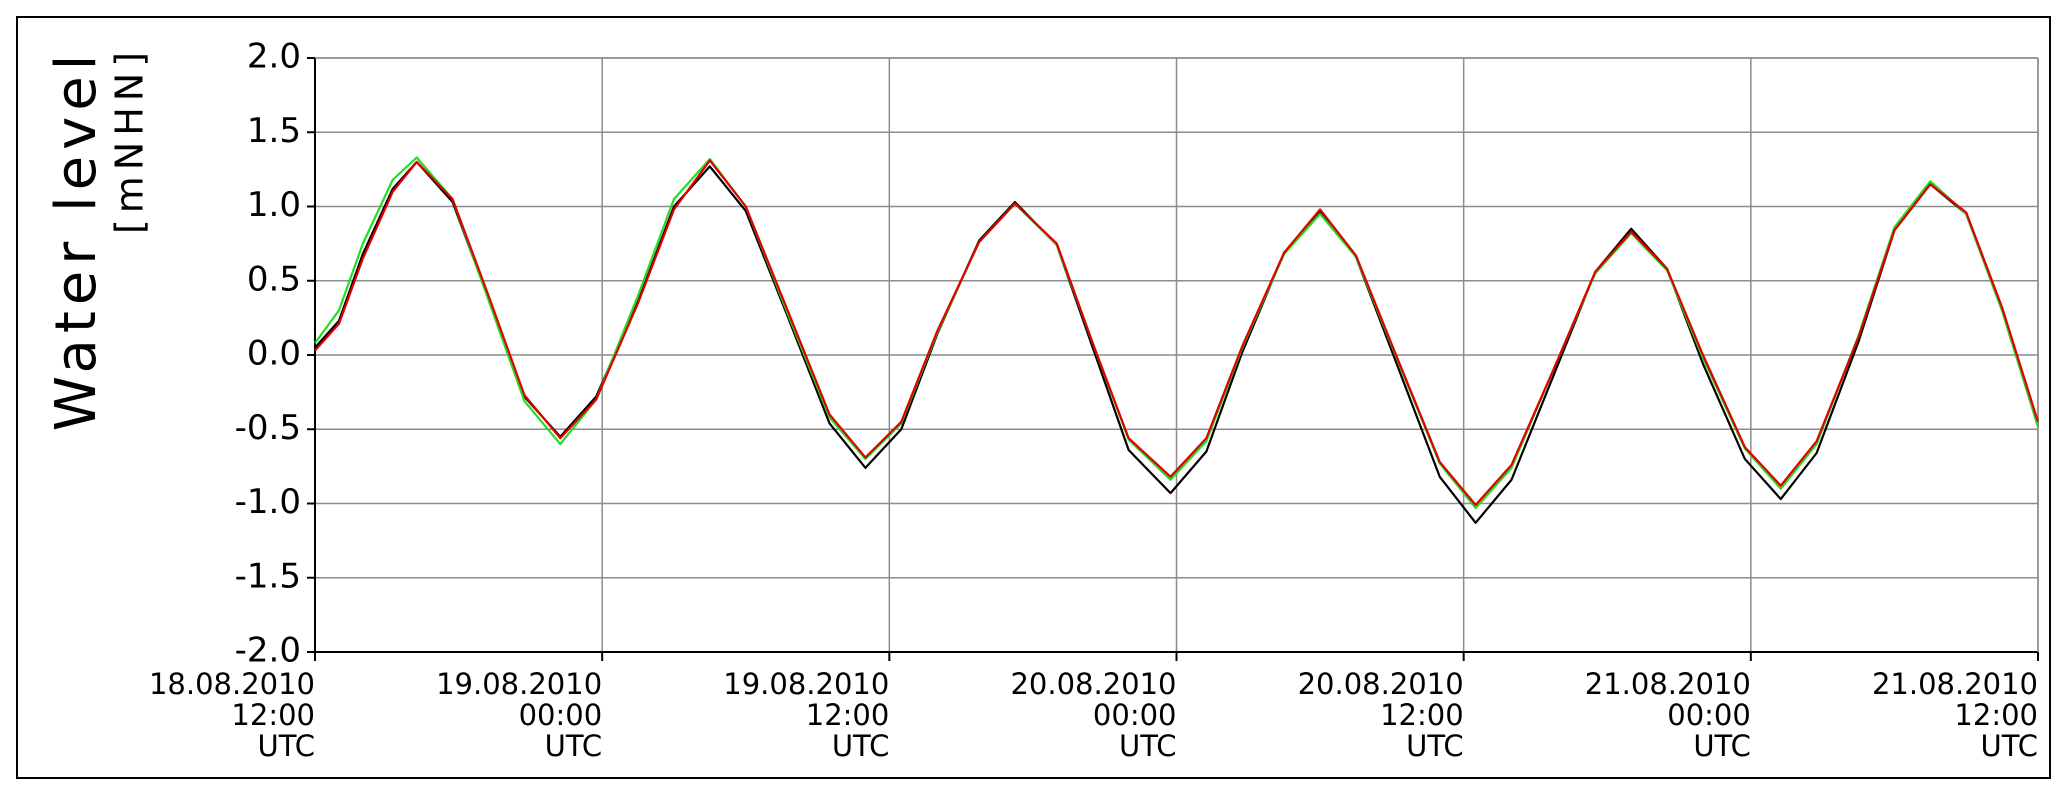  What do you see at coordinates (274, 354) in the screenshot?
I see `y-tick-label: 0.0` at bounding box center [274, 354].